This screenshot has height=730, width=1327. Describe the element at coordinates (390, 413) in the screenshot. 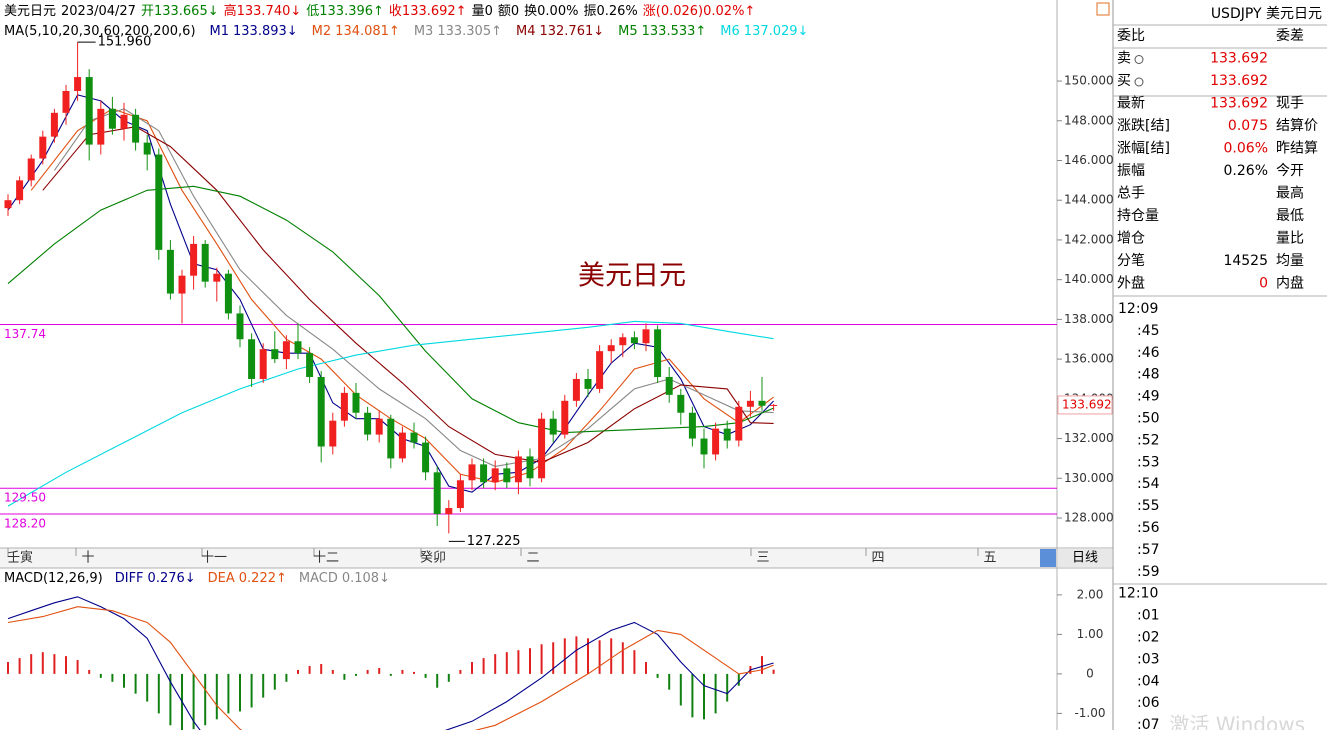

I see `ma-line` at that location.